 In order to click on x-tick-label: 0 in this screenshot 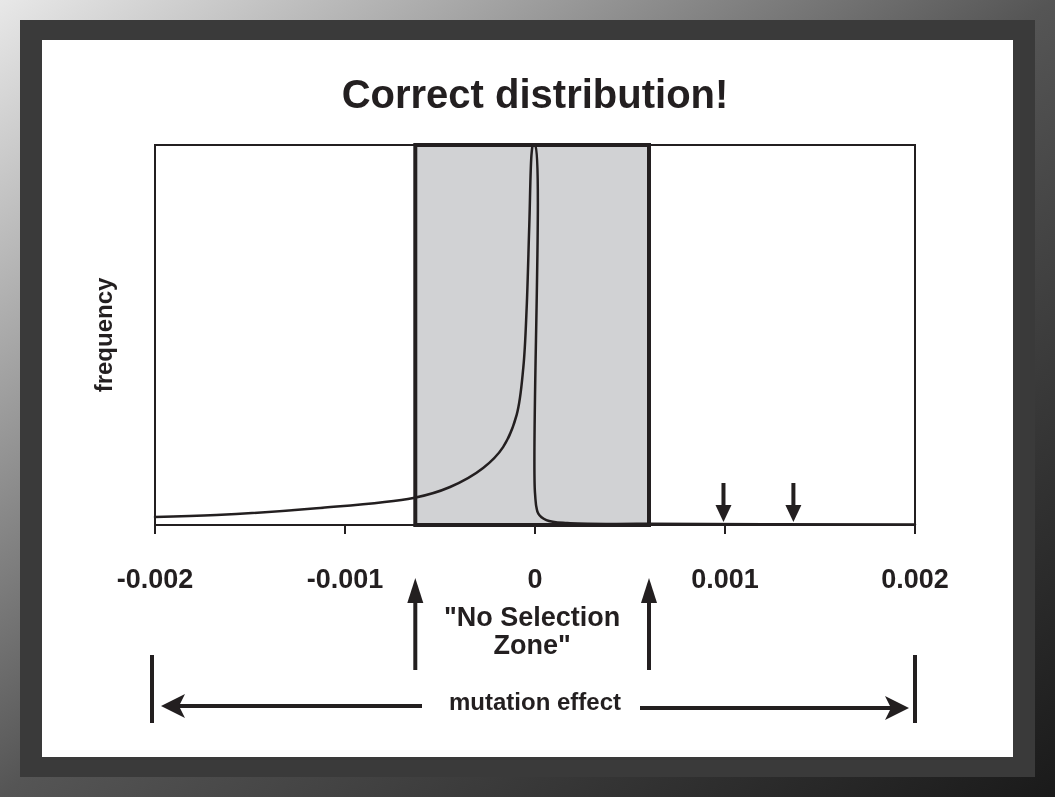, I will do `click(535, 579)`.